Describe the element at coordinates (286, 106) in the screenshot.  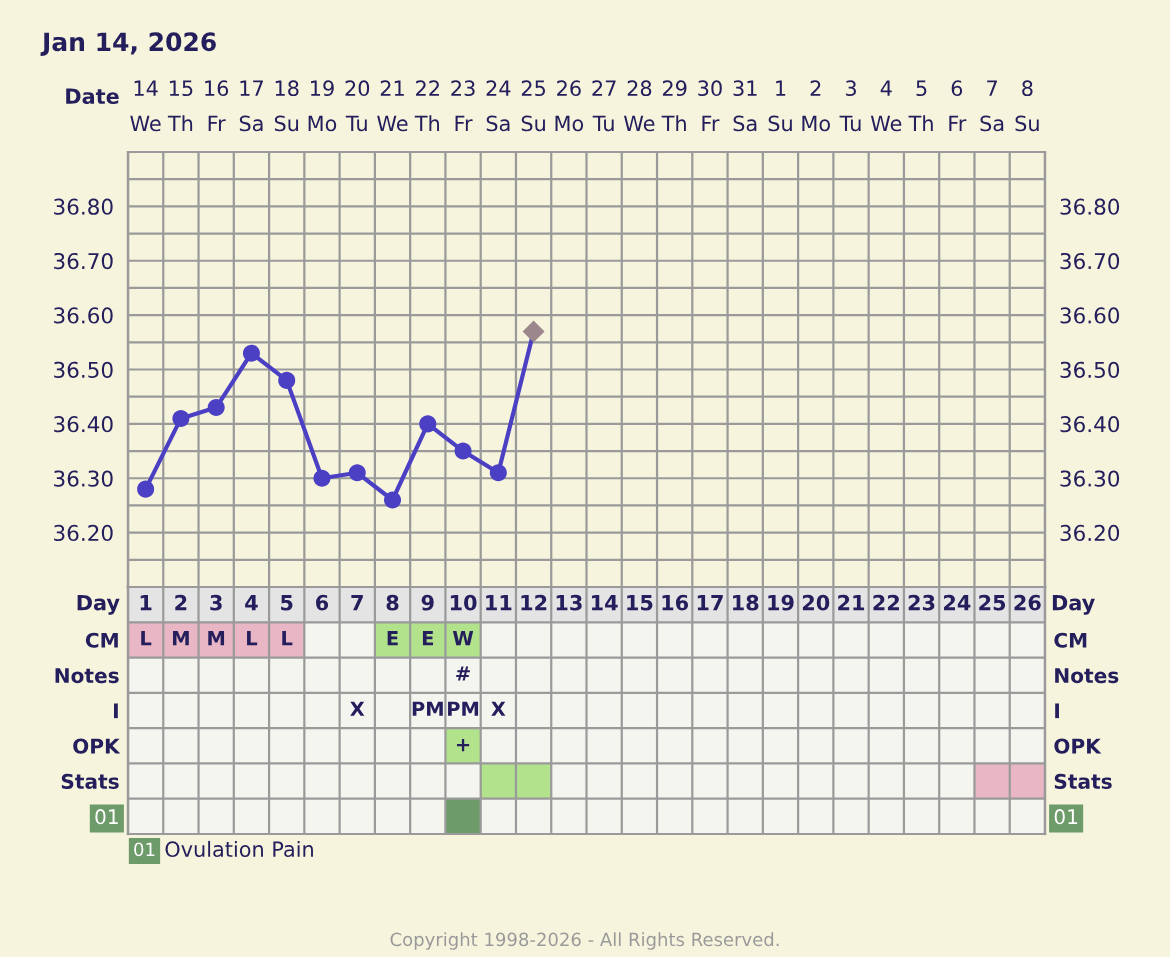
I see `x-tick-label: 18 Su` at that location.